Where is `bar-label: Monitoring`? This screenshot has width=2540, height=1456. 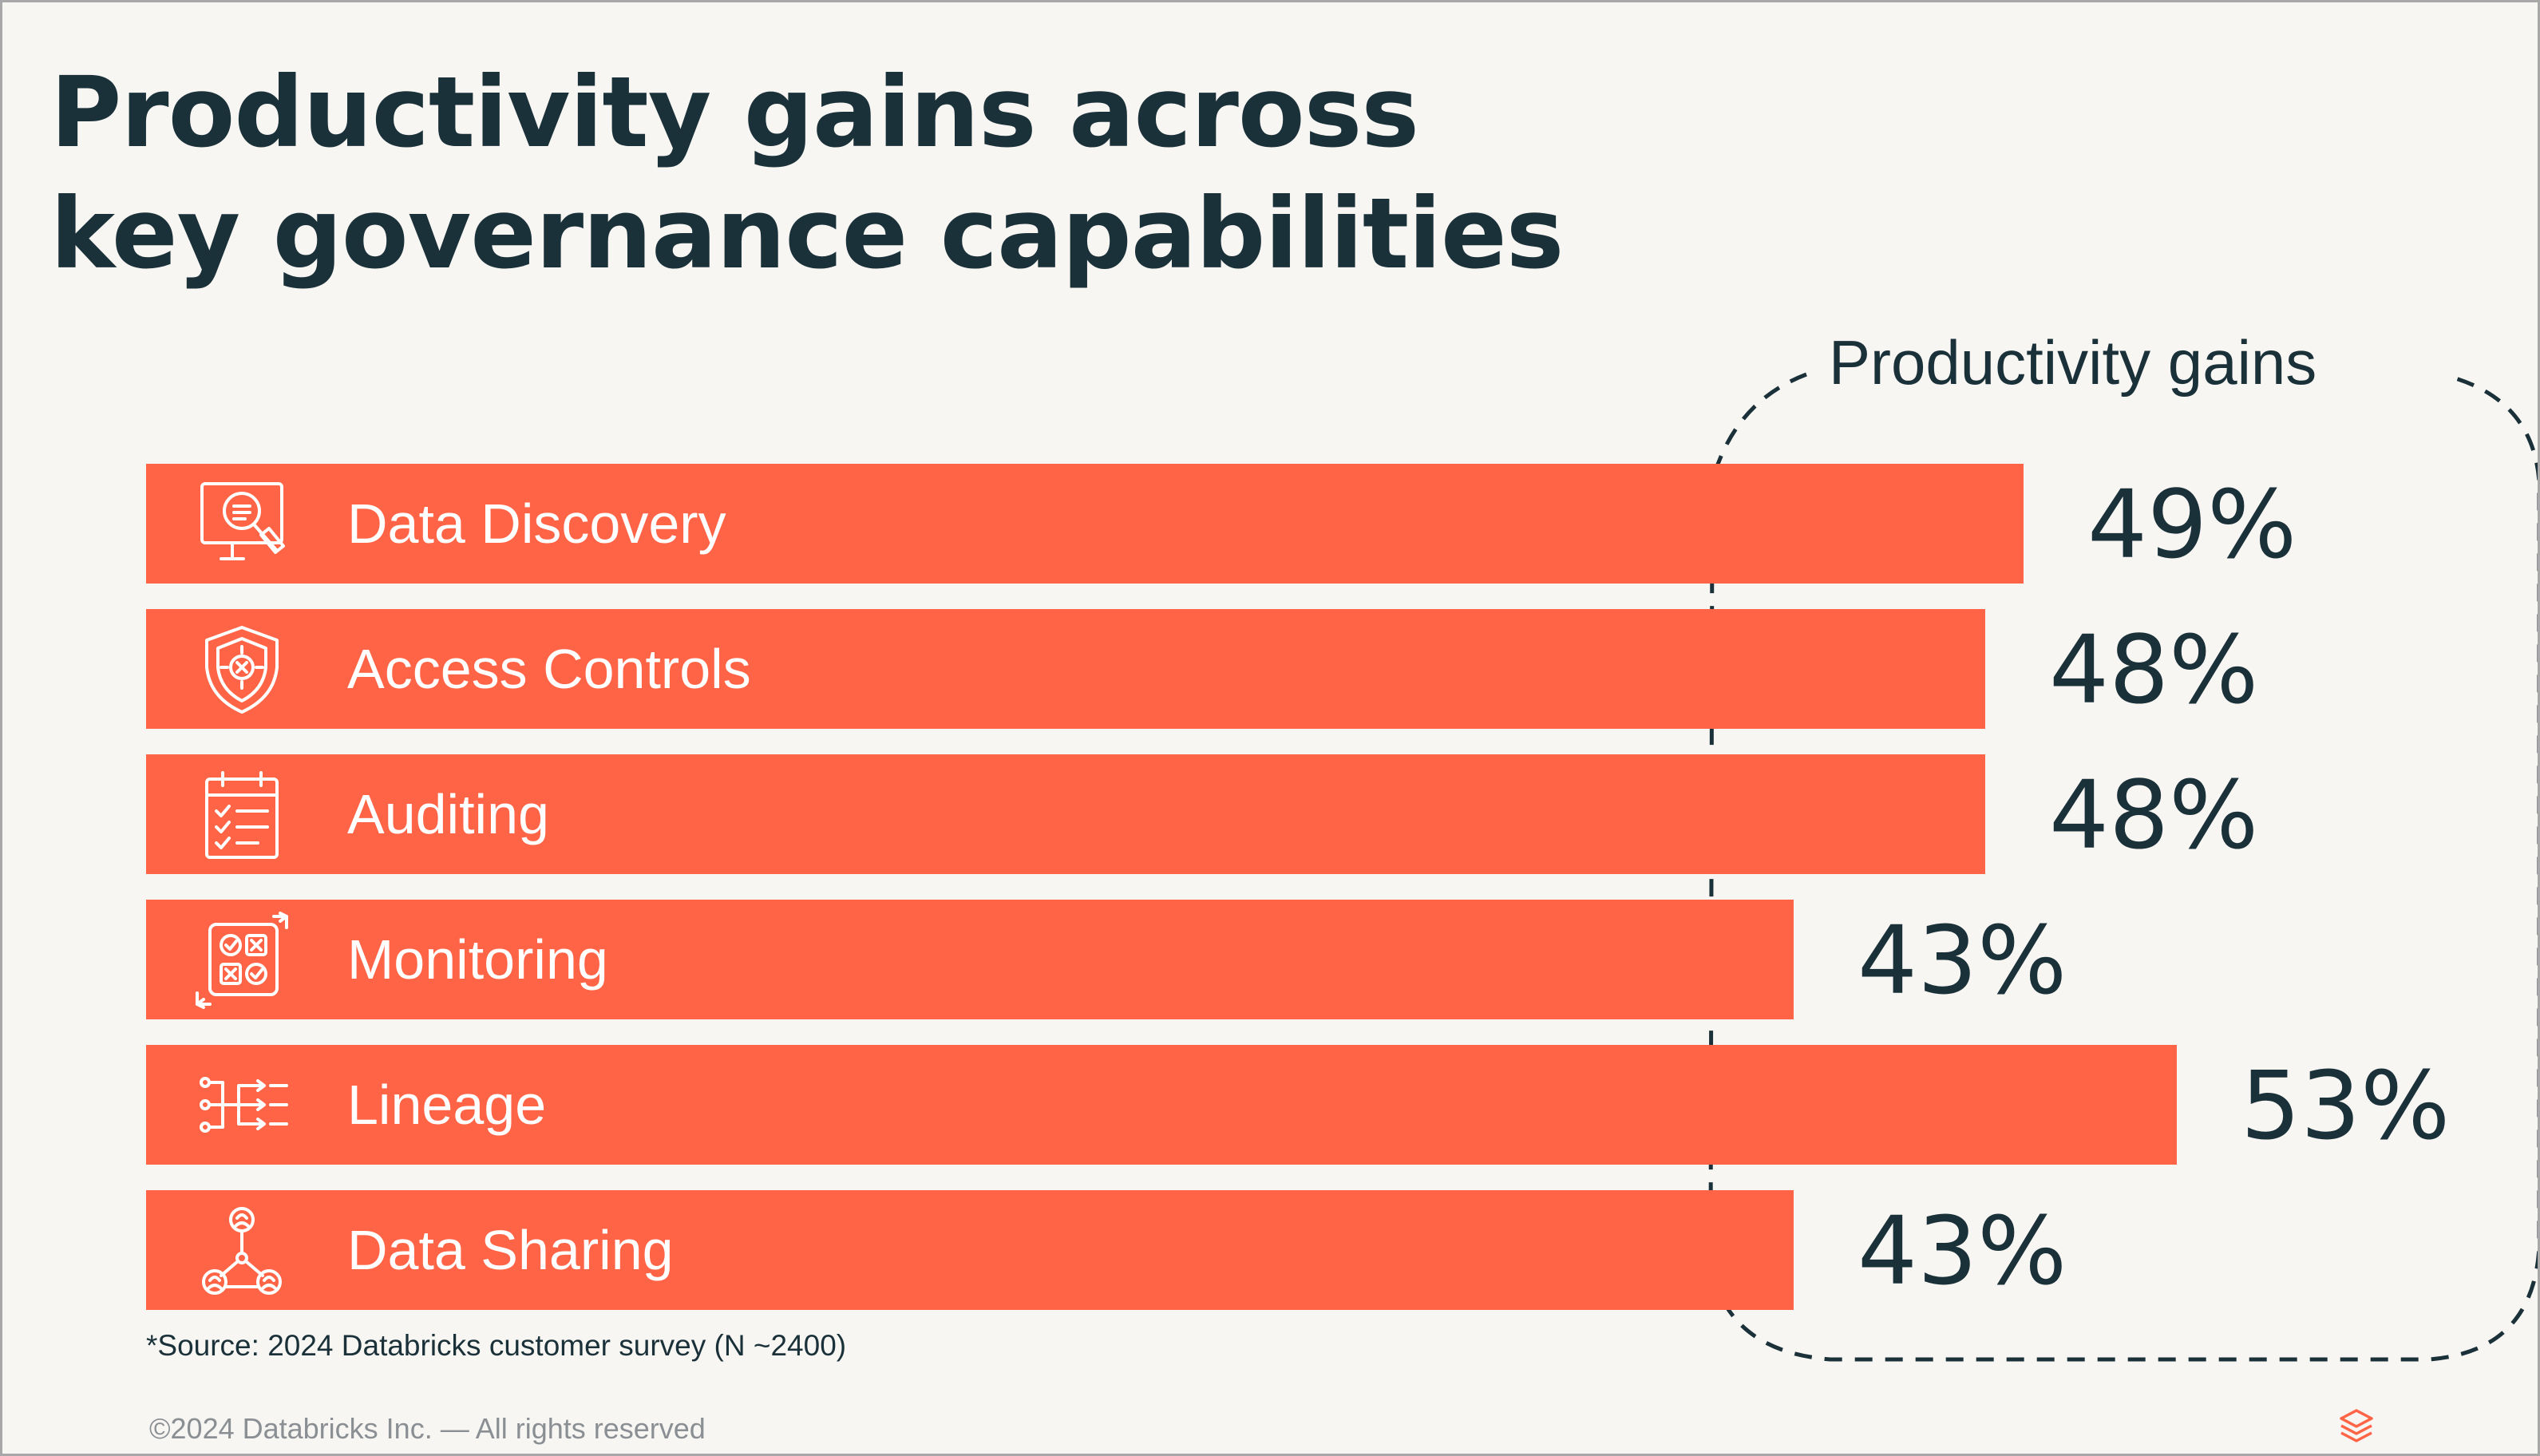 bar-label: Monitoring is located at coordinates (477, 960).